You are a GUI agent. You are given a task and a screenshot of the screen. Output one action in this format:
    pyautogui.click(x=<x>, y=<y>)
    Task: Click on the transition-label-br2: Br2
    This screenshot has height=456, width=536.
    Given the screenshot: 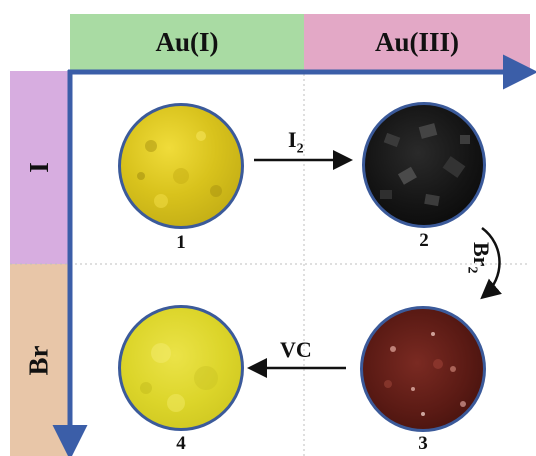 What is the action you would take?
    pyautogui.click(x=479, y=257)
    